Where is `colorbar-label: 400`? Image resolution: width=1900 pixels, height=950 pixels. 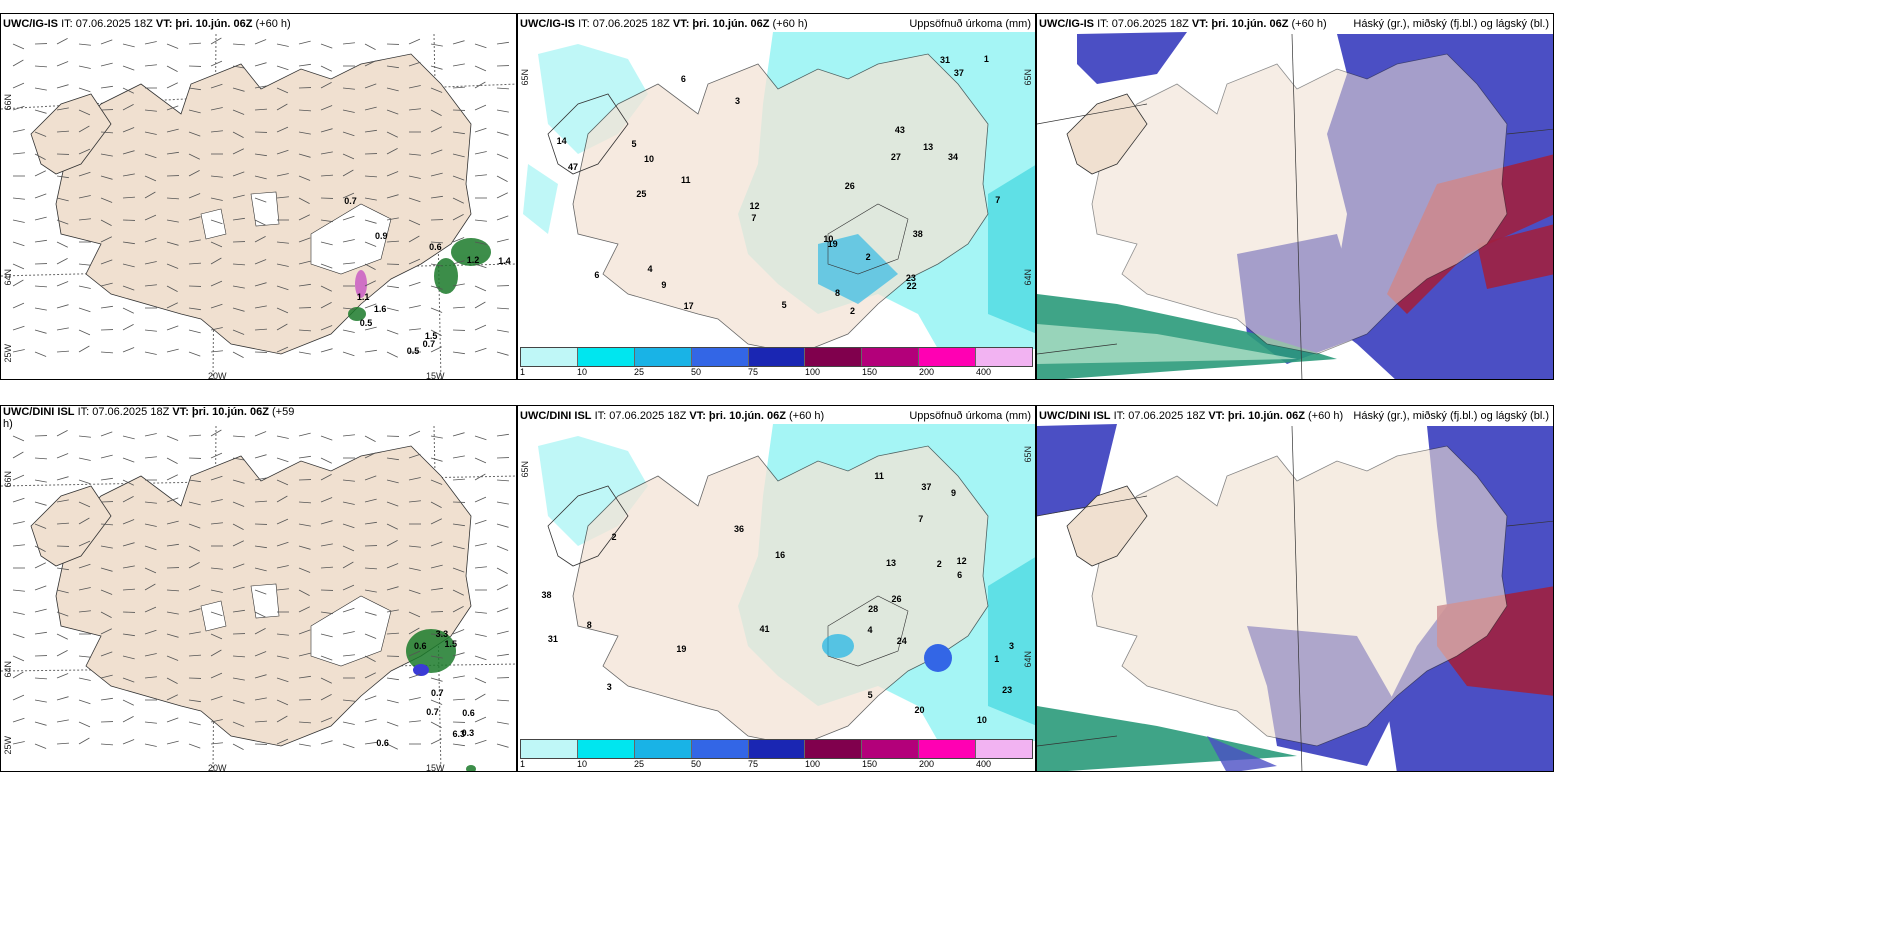 colorbar-label: 400 is located at coordinates (984, 764).